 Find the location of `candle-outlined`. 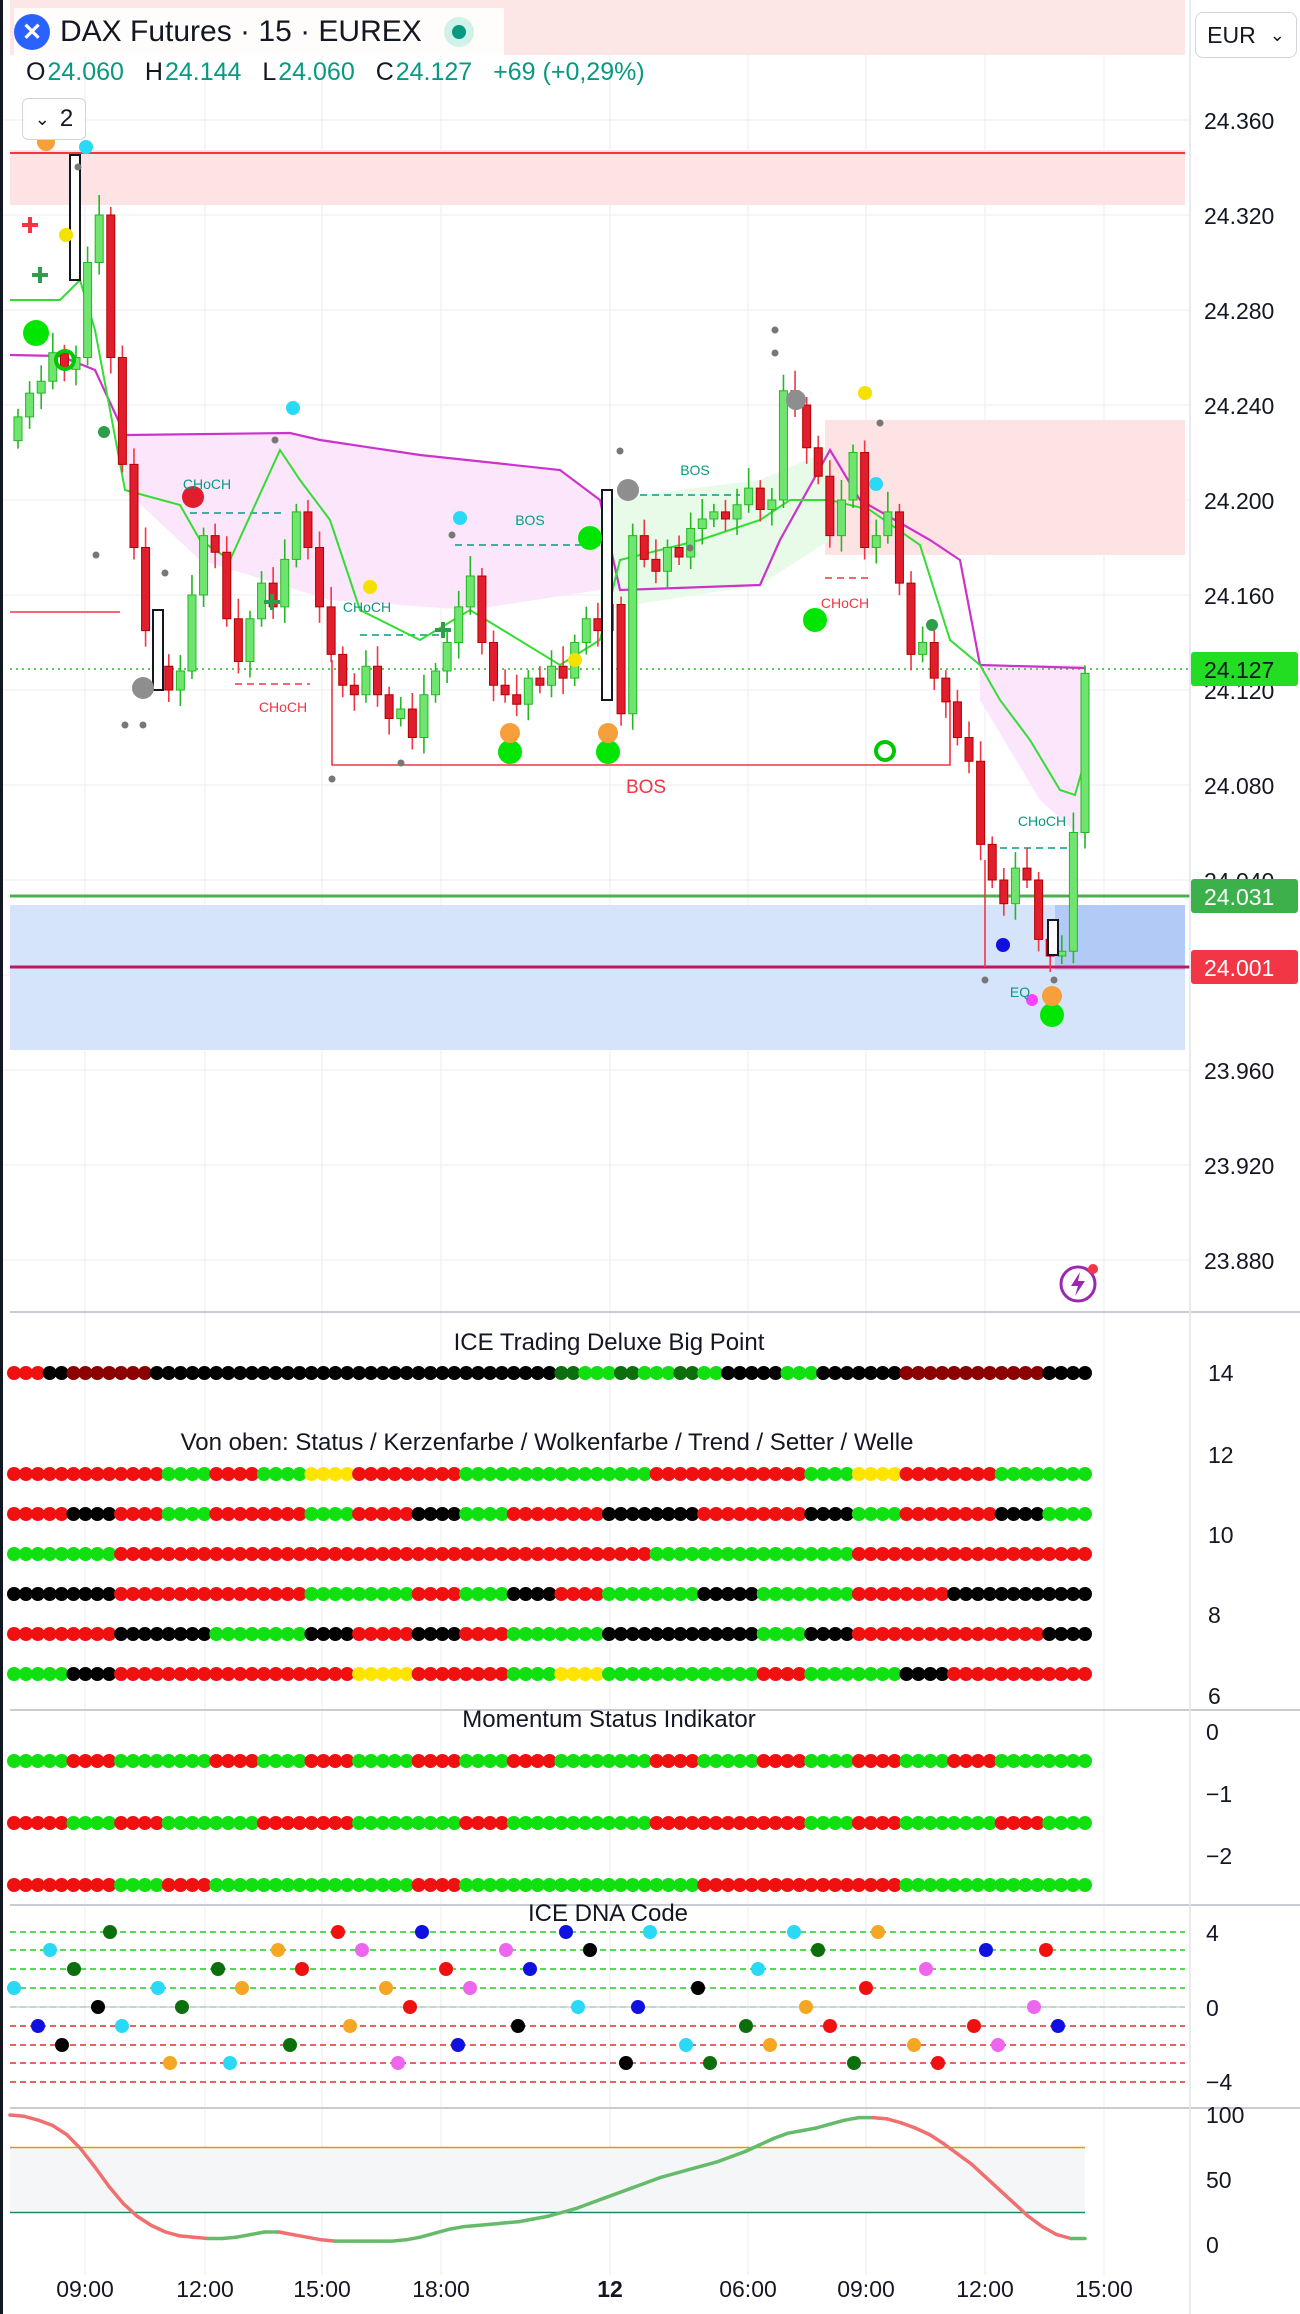

candle-outlined is located at coordinates (1053, 937).